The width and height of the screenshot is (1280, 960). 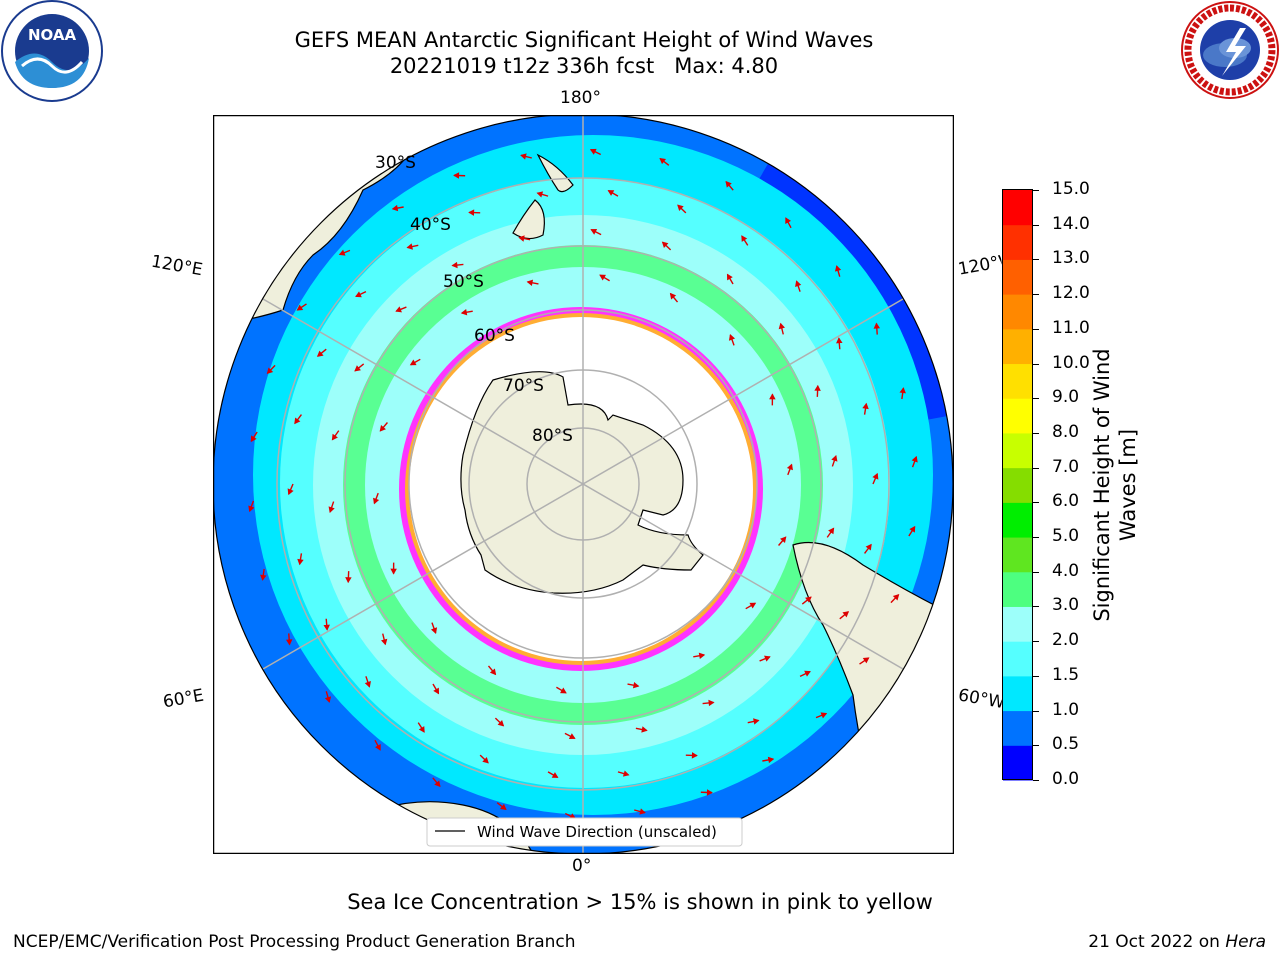 What do you see at coordinates (1066, 674) in the screenshot?
I see `colorbar-tick-label: 1.5` at bounding box center [1066, 674].